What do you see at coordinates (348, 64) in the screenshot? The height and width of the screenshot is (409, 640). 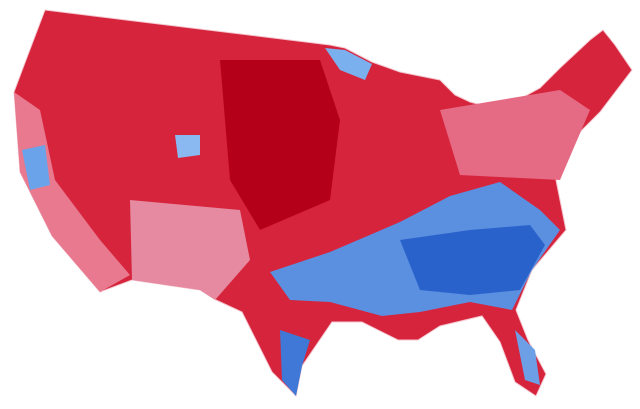 I see `blue-minnesota` at bounding box center [348, 64].